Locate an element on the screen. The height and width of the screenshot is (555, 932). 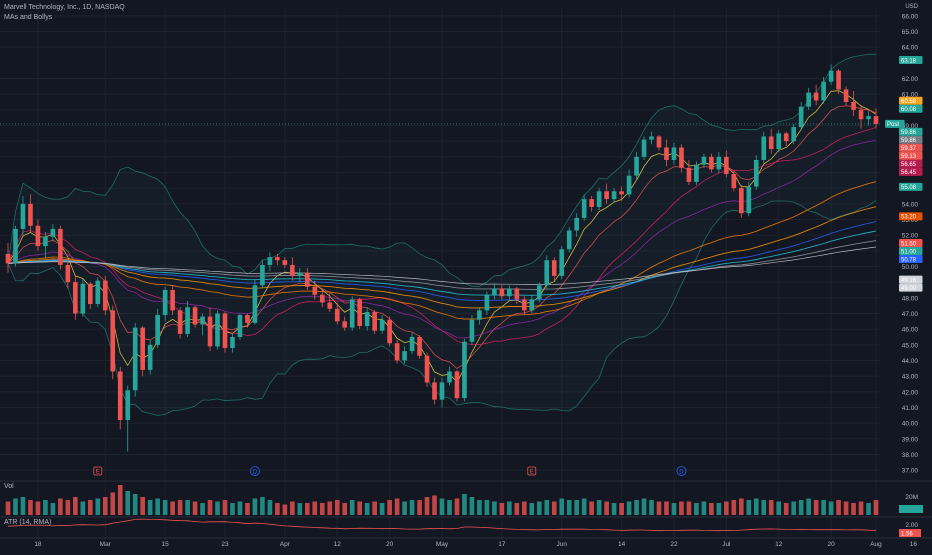
date-tick-label: 16 is located at coordinates (914, 544).